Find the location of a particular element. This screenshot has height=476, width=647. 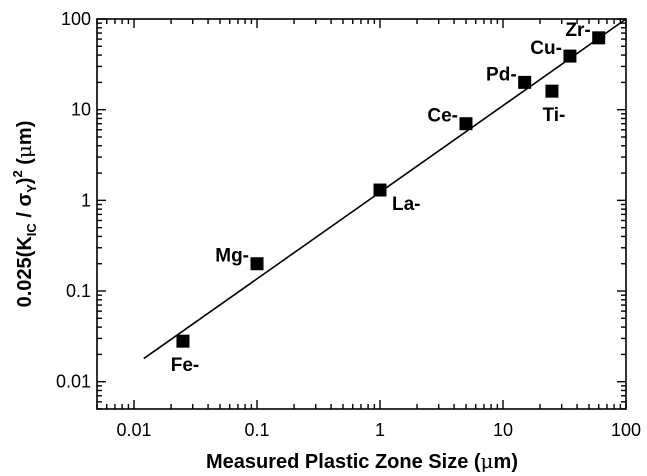

x-tick-label: 10 is located at coordinates (503, 430).